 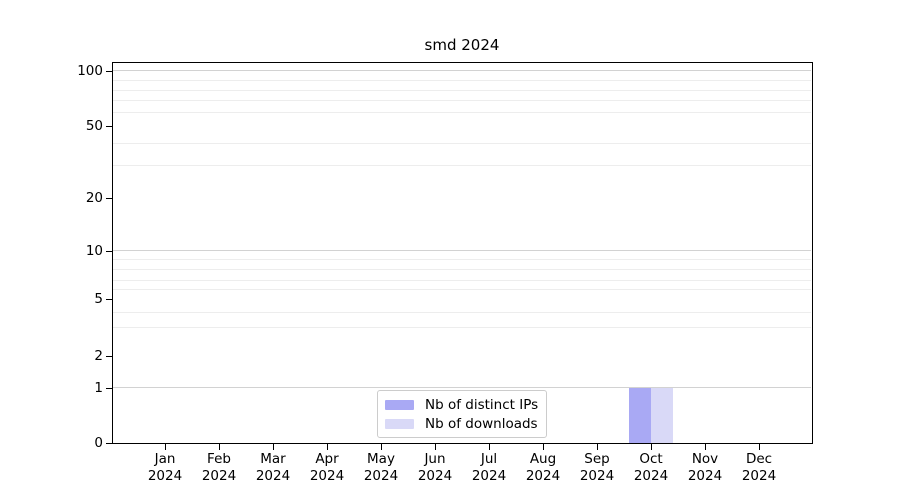 I want to click on x-tick-label: May 2024, so click(x=381, y=468).